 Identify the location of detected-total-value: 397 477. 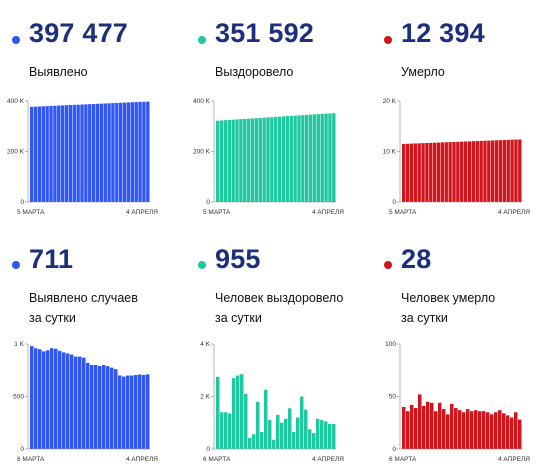
(78, 33).